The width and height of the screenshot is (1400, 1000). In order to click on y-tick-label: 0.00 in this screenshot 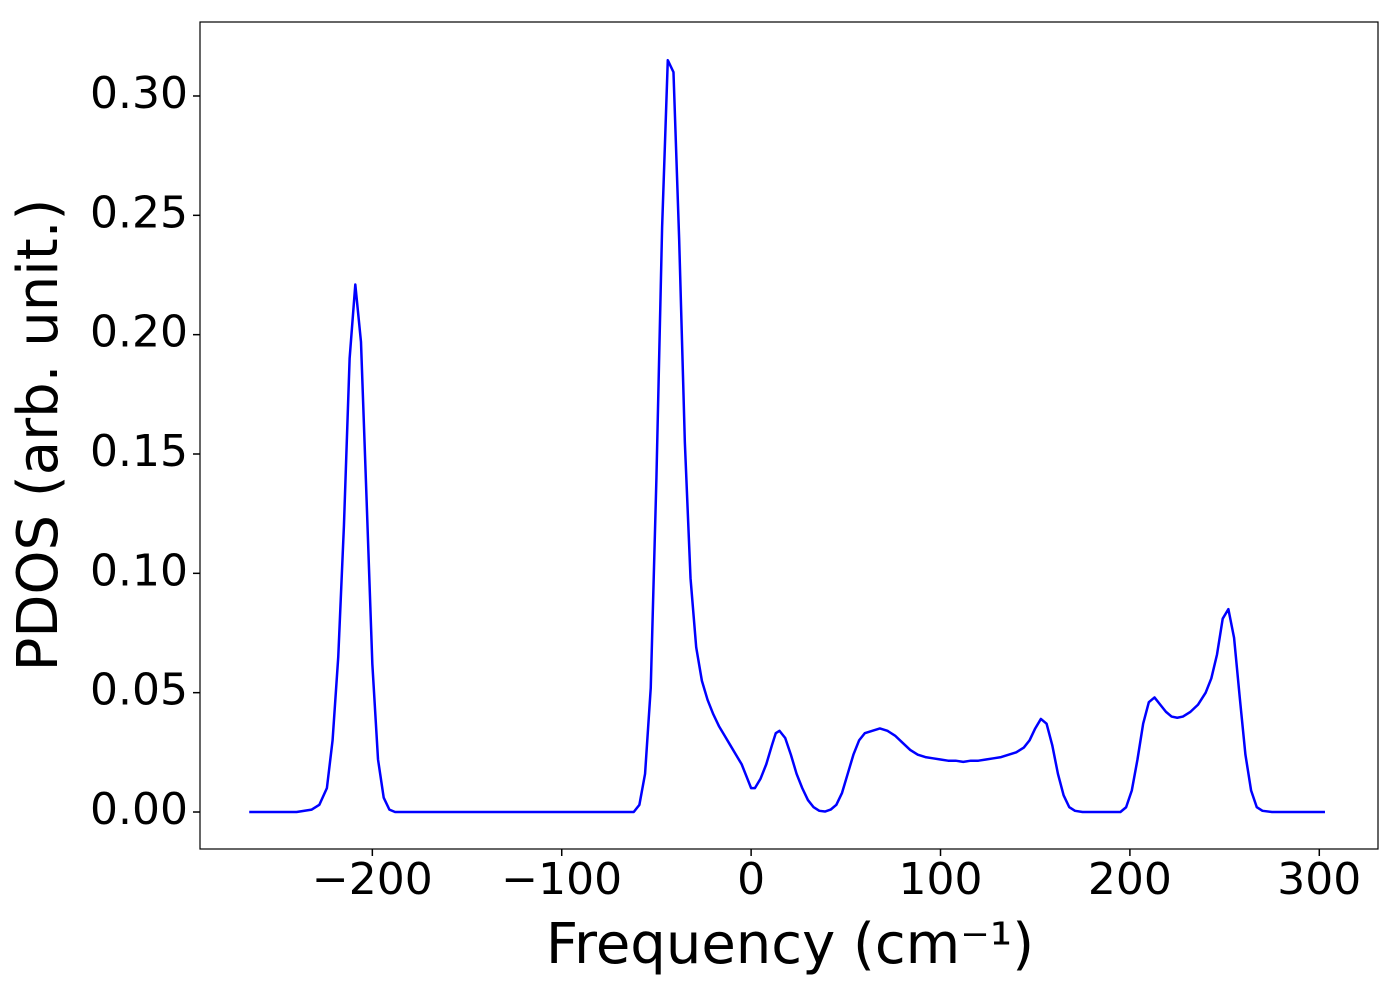, I will do `click(139, 809)`.